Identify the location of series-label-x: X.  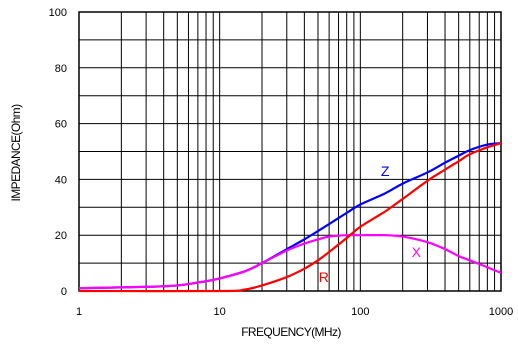
(417, 252).